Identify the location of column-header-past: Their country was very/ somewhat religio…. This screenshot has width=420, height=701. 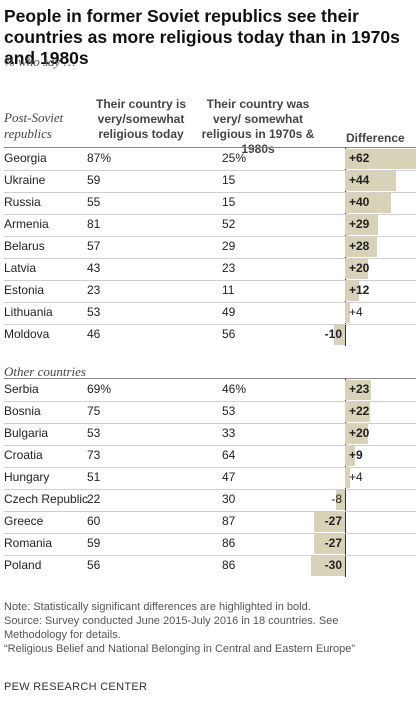
(258, 126).